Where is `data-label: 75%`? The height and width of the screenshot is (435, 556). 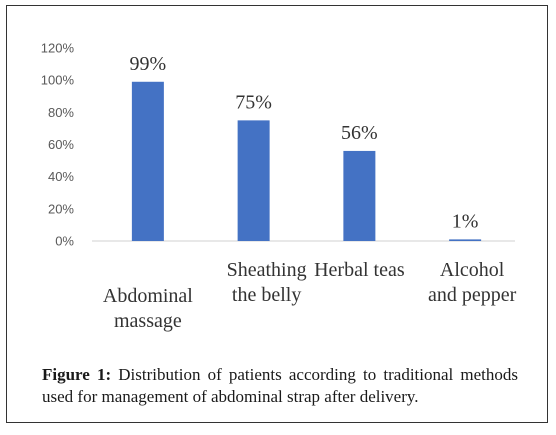
data-label: 75% is located at coordinates (253, 102).